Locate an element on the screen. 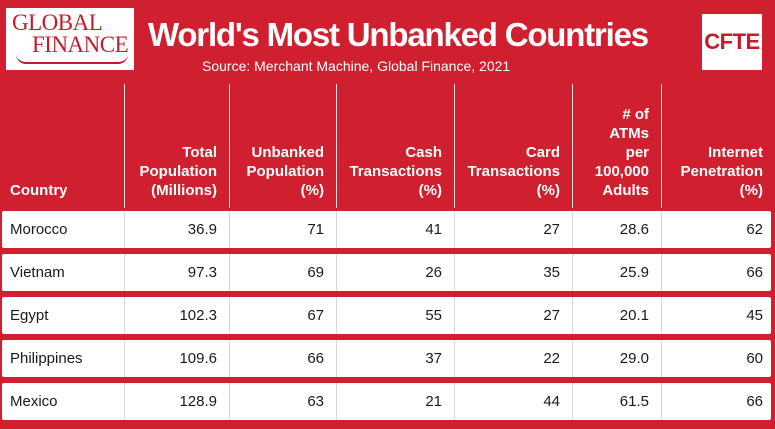 This screenshot has width=775, height=429. column-header: Card Transactions (%) is located at coordinates (513, 146).